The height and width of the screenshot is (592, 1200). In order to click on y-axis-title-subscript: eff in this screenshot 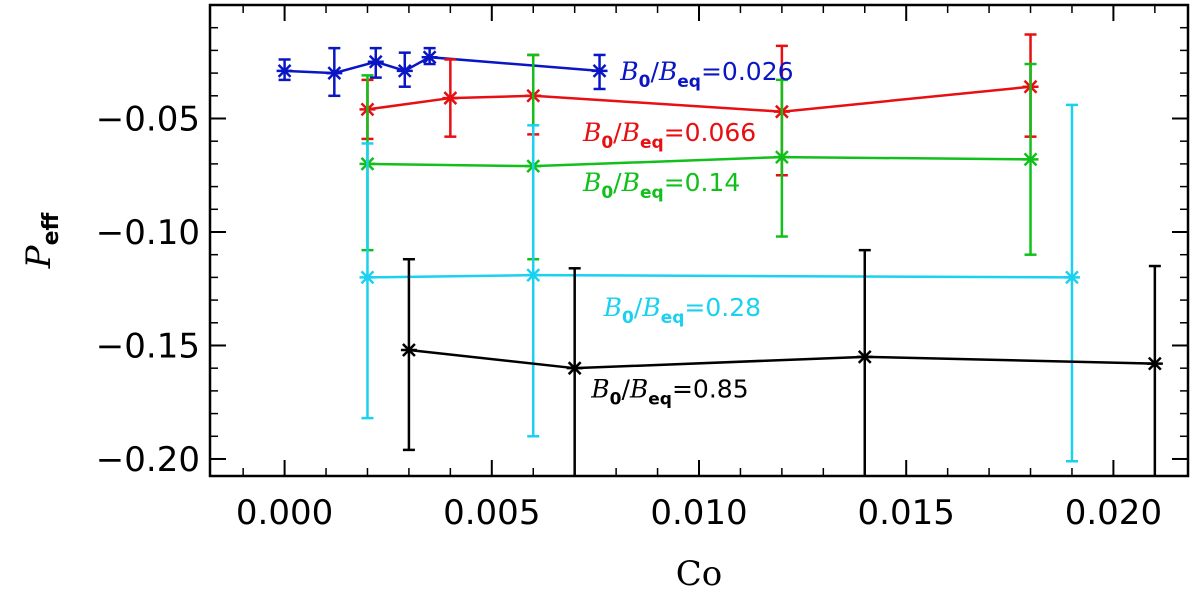, I will do `click(51, 229)`.